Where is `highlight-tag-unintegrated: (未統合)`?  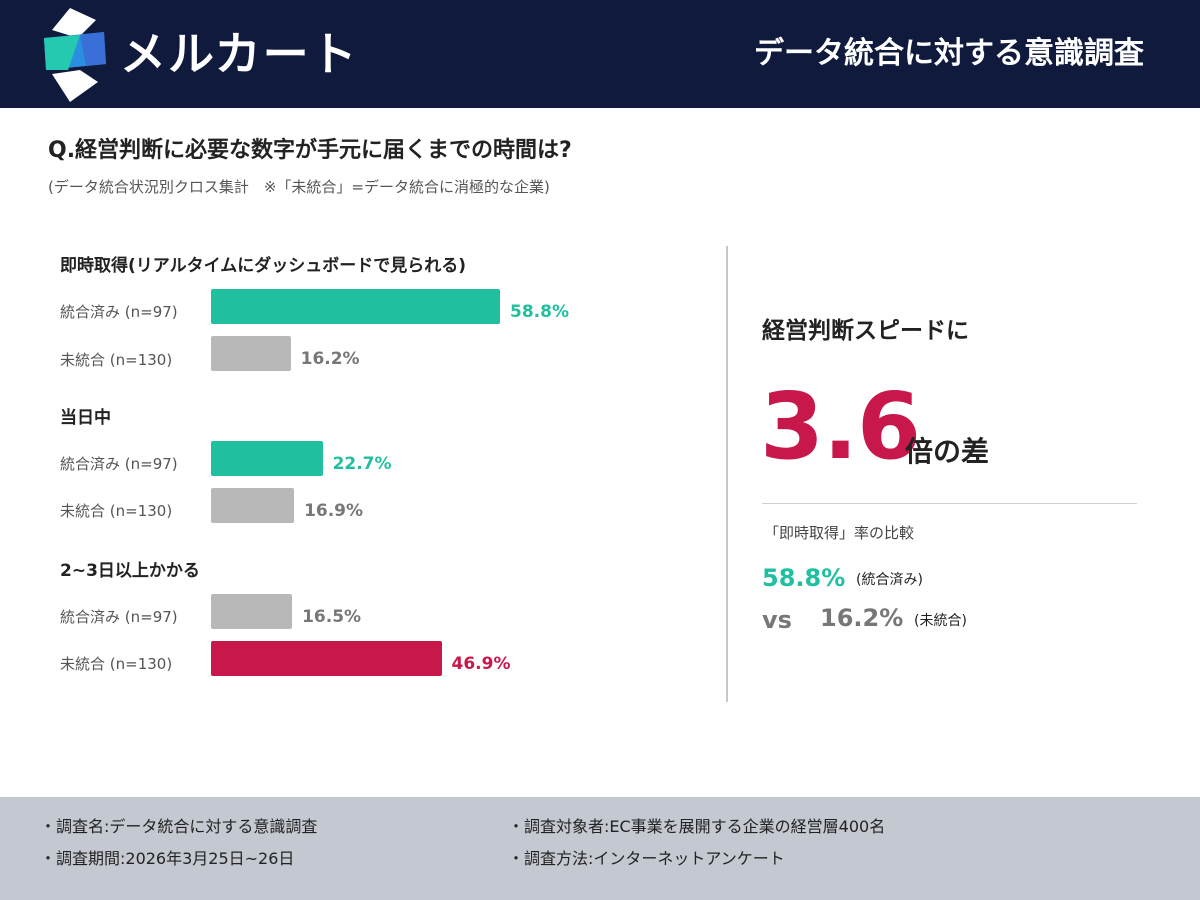
highlight-tag-unintegrated: (未統合) is located at coordinates (940, 621).